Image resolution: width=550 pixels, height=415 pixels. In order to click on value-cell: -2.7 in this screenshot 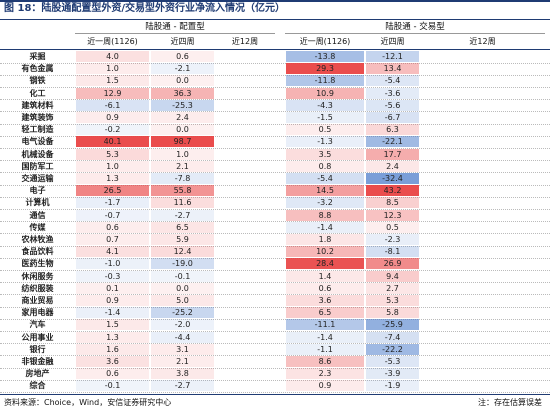, I will do `click(182, 215)`.